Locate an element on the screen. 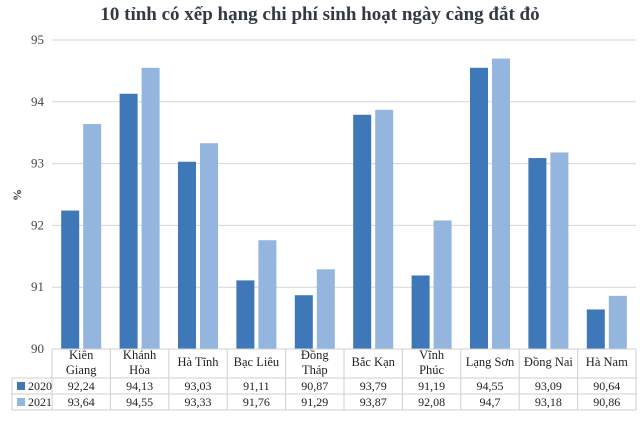 Image resolution: width=640 pixels, height=422 pixels. y-tick-label: 94 is located at coordinates (38, 101).